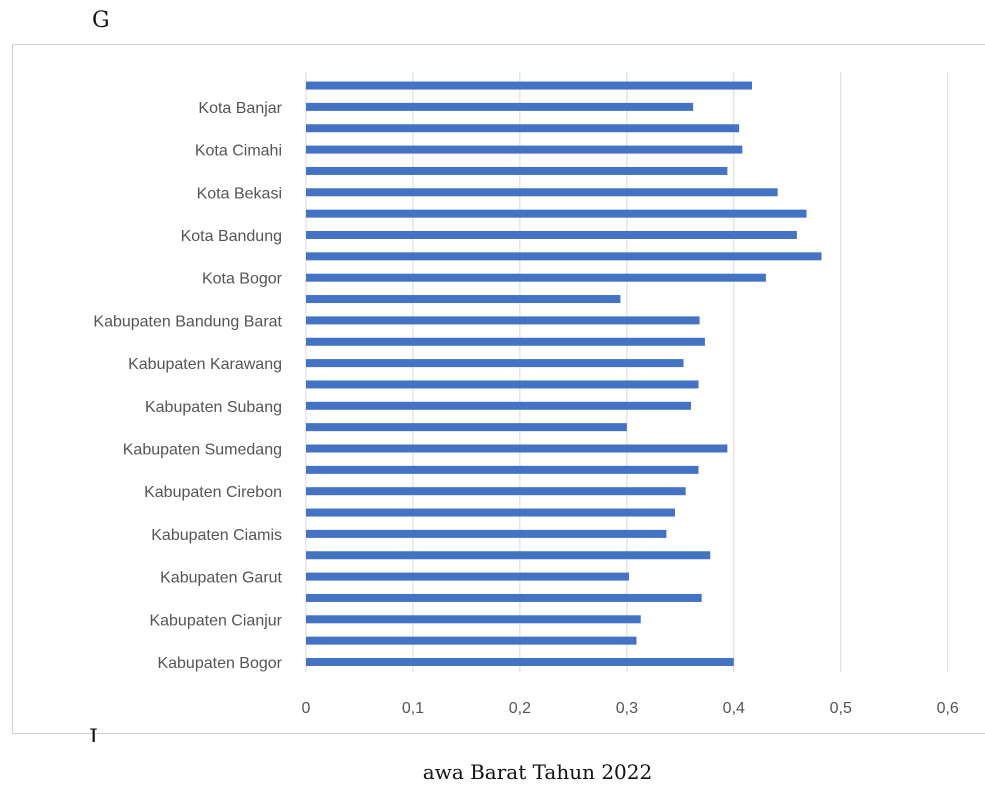 This screenshot has height=789, width=985. What do you see at coordinates (213, 492) in the screenshot?
I see `category-label: Kabupaten Cirebon` at bounding box center [213, 492].